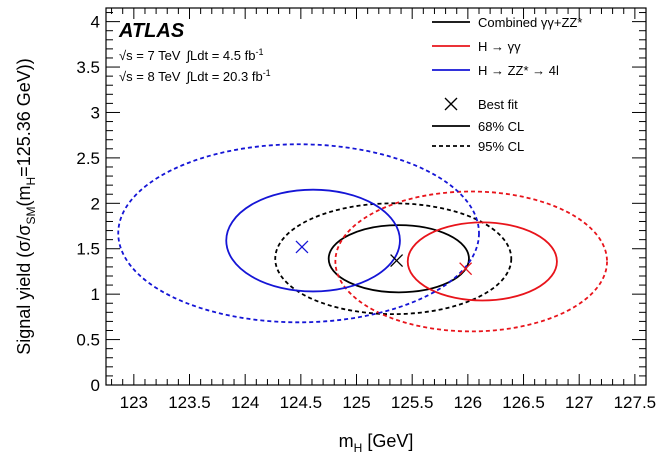  Describe the element at coordinates (151, 31) in the screenshot. I see `experiment-label: ATLAS` at that location.